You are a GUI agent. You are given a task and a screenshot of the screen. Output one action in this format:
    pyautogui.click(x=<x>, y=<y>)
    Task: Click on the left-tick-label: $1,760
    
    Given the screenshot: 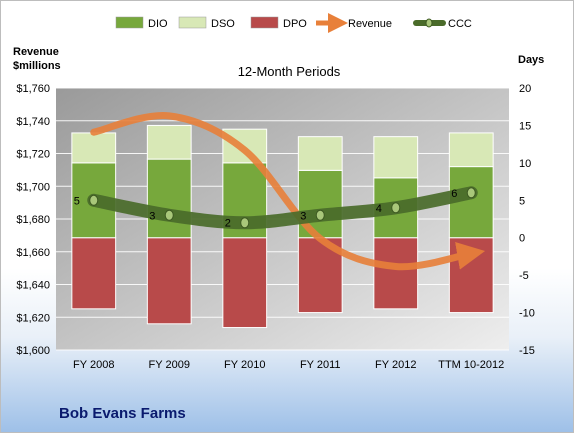 What is the action you would take?
    pyautogui.click(x=33, y=89)
    